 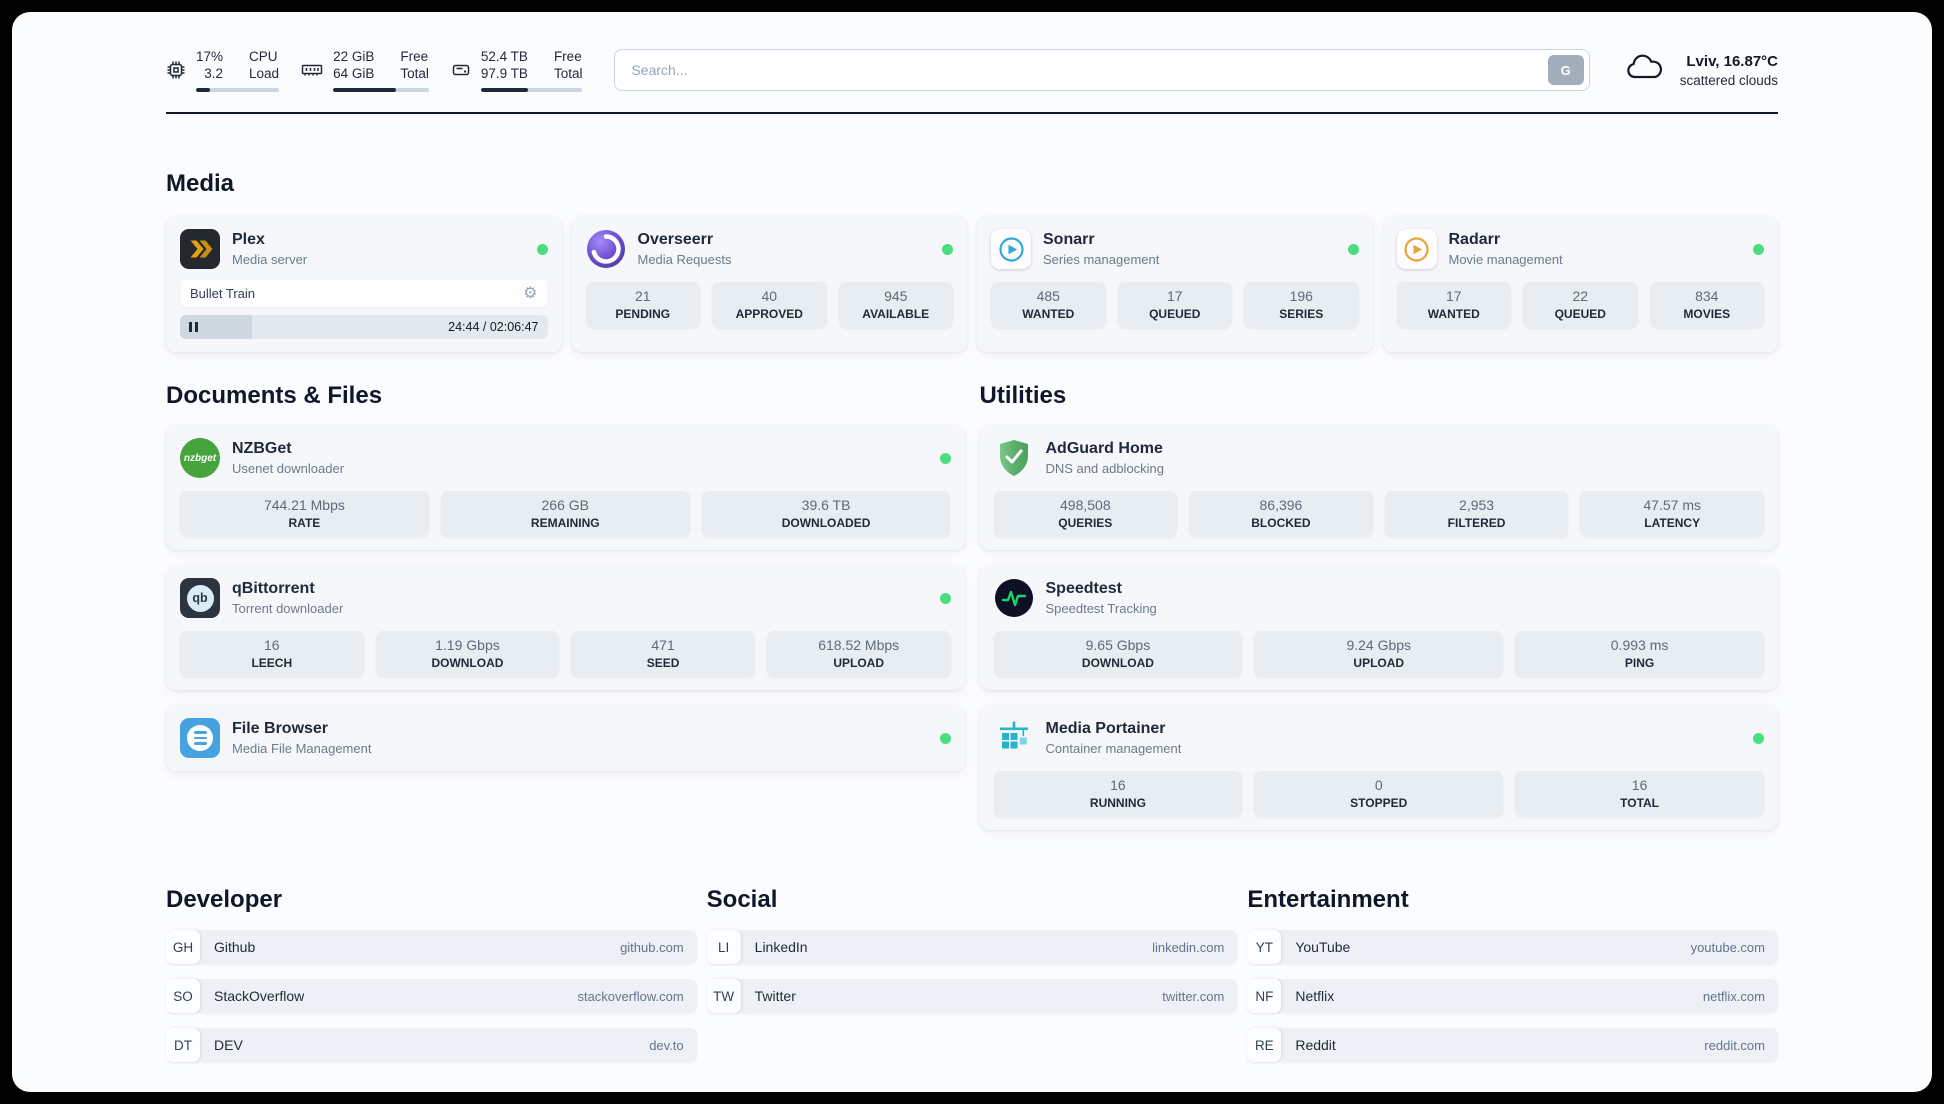 What do you see at coordinates (1105, 728) in the screenshot?
I see `app-name: Media Portainer` at bounding box center [1105, 728].